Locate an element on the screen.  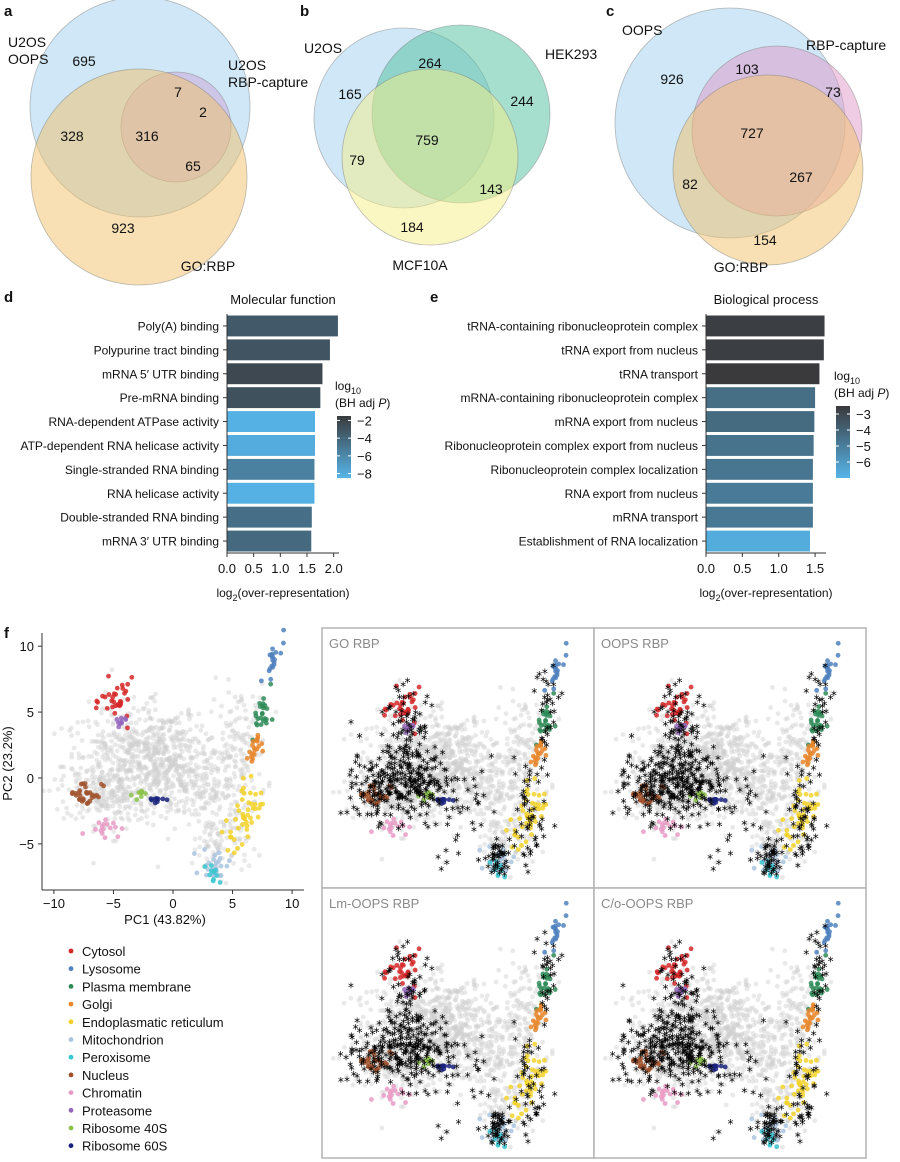
bar is located at coordinates (763, 374).